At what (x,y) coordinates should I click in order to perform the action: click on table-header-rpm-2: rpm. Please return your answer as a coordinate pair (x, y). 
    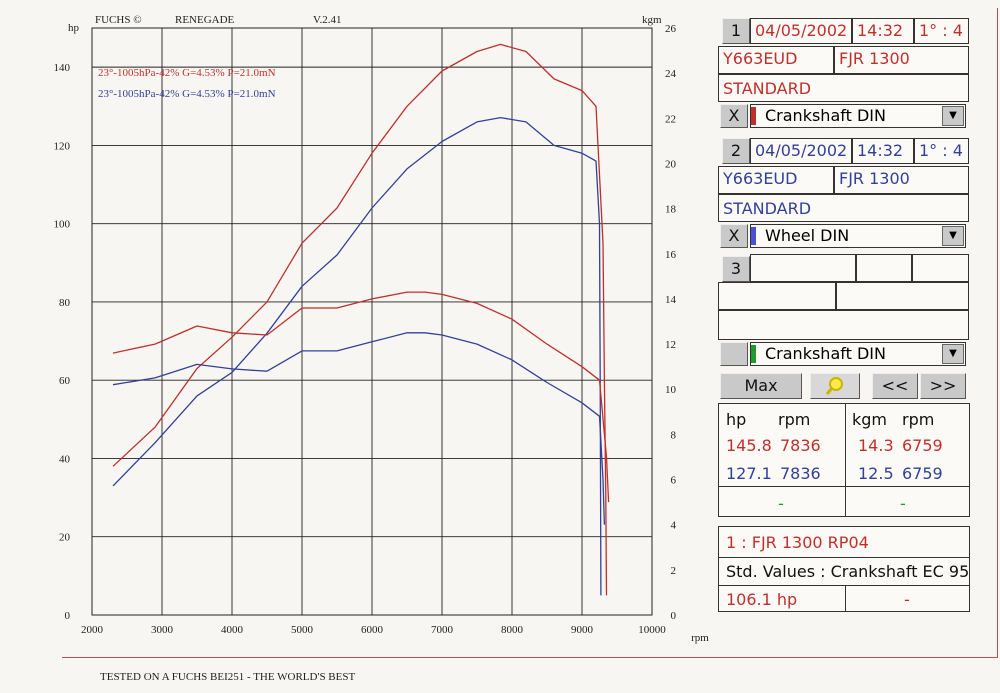
    Looking at the image, I should click on (918, 419).